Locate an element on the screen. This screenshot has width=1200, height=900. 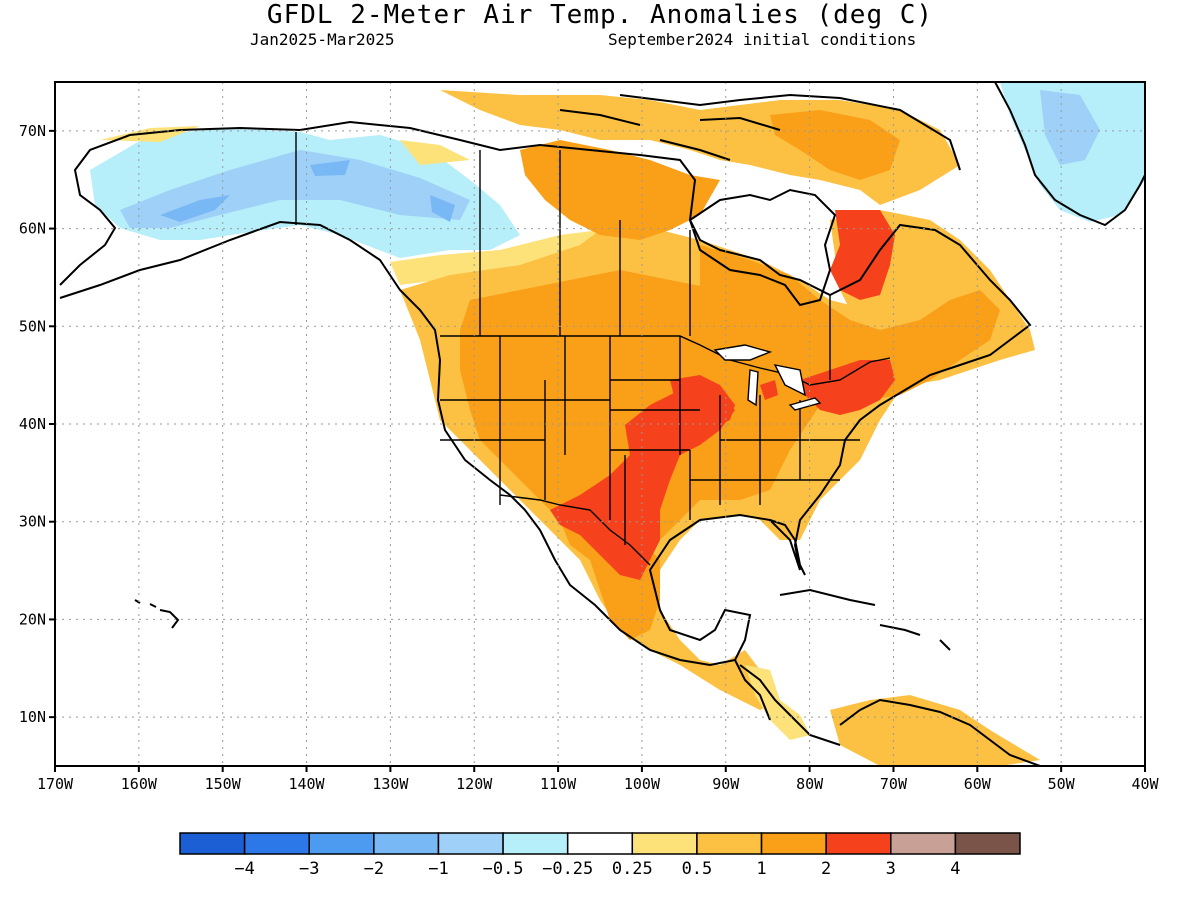
lon-tick-label: 80W is located at coordinates (810, 784).